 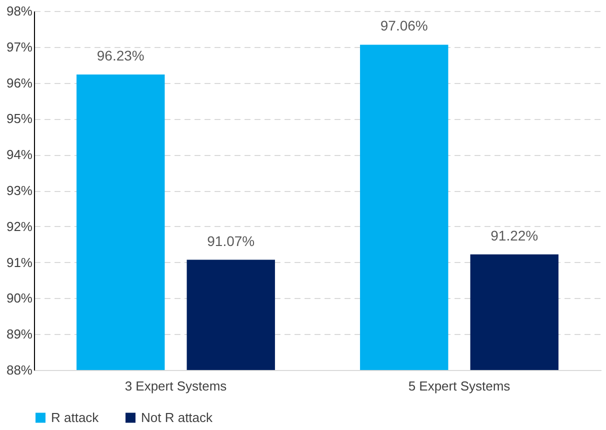 What do you see at coordinates (19, 82) in the screenshot?
I see `y-tick-label: 96%` at bounding box center [19, 82].